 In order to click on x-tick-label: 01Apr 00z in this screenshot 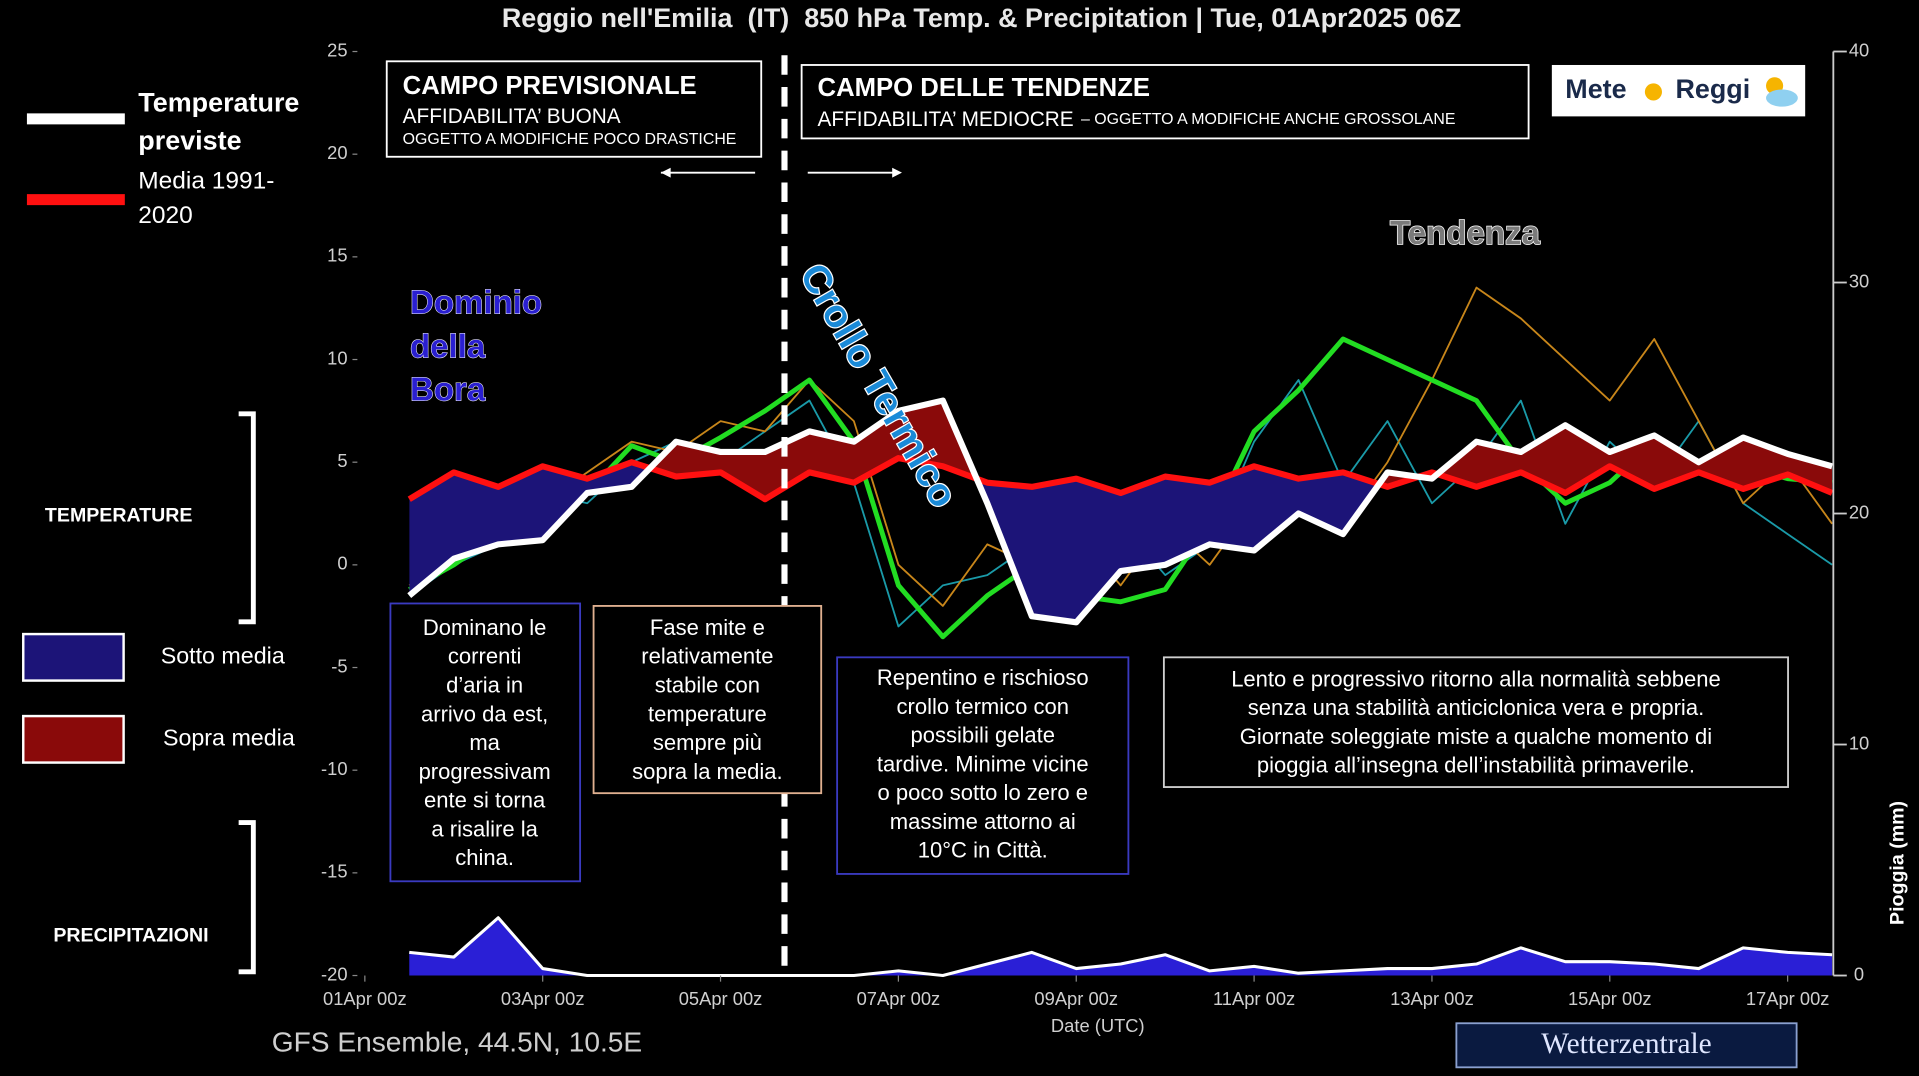, I will do `click(365, 998)`.